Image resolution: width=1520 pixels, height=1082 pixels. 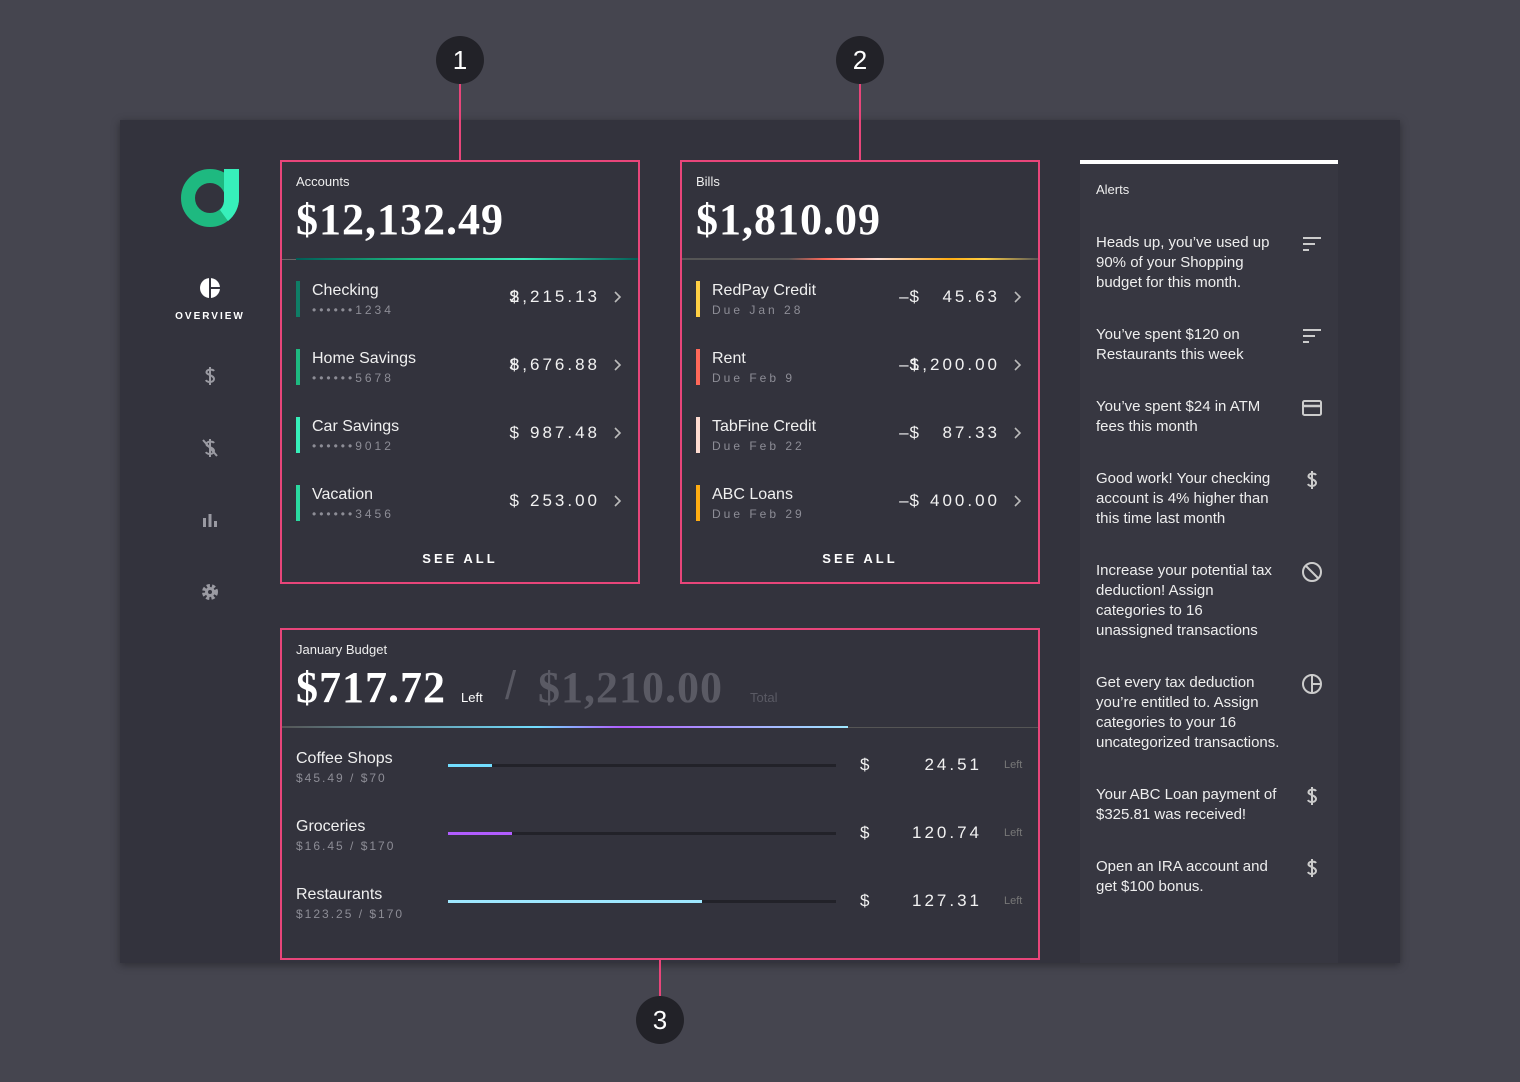 I want to click on row-amount: 2,215.13, so click(x=554, y=296).